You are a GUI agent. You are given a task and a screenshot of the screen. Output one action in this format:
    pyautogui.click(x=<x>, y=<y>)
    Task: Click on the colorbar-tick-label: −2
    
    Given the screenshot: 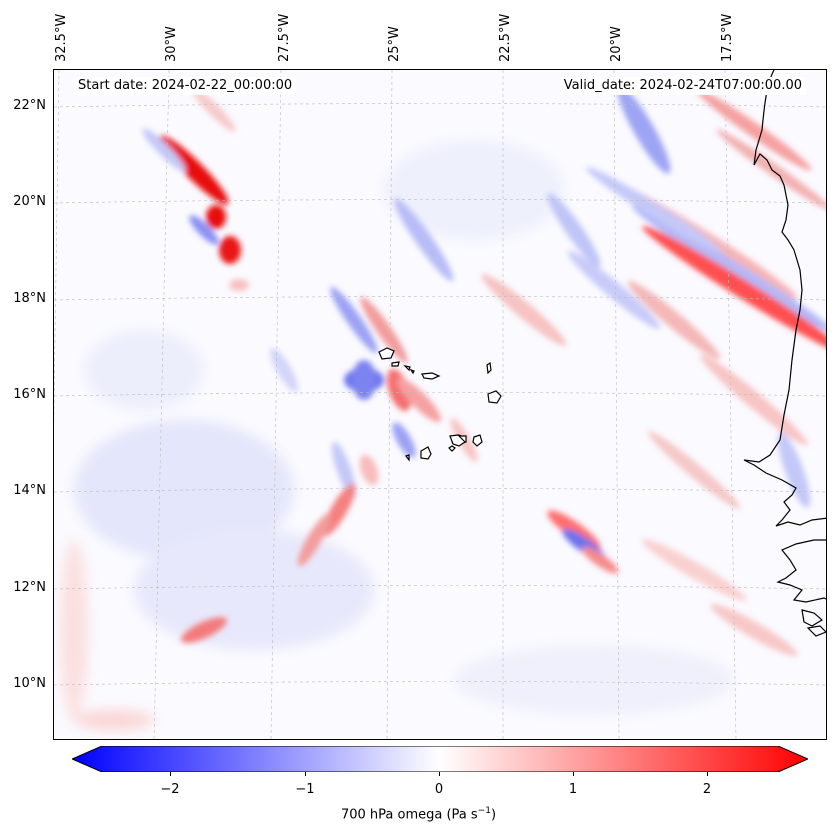 What is the action you would take?
    pyautogui.click(x=170, y=789)
    